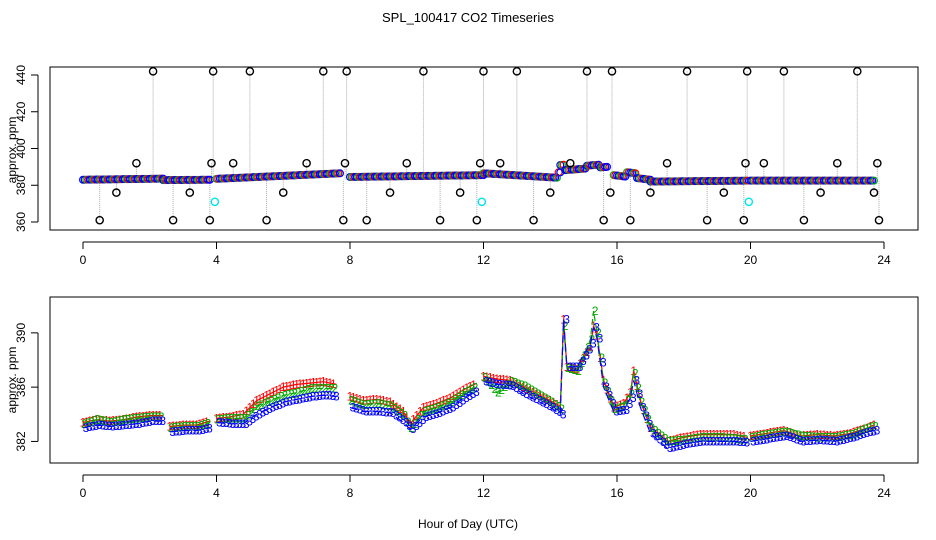 The image size is (936, 540). What do you see at coordinates (12, 150) in the screenshot?
I see `top-y-axis-title: approx. ppm` at bounding box center [12, 150].